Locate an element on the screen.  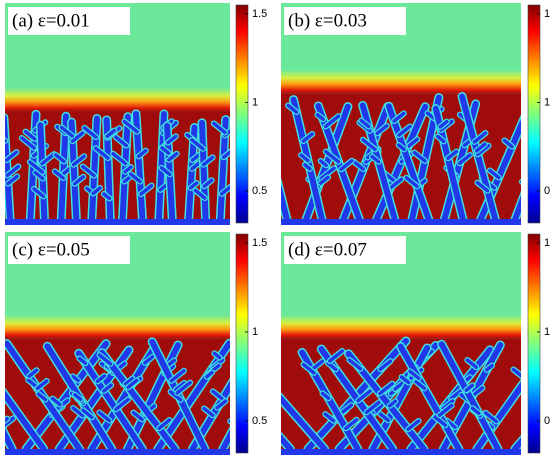
panel-label: (c) ε=0.05 is located at coordinates (51, 249).